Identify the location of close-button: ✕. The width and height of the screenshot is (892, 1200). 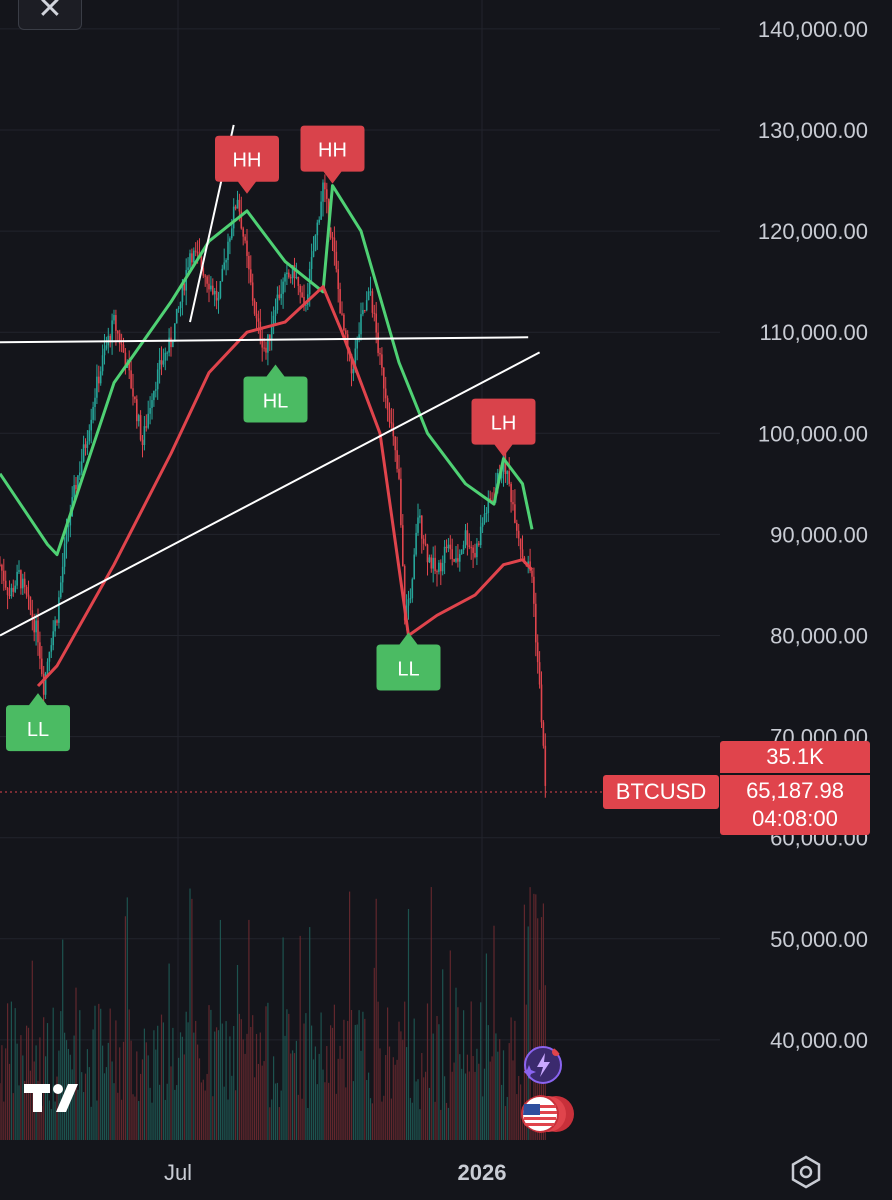
(50, 15).